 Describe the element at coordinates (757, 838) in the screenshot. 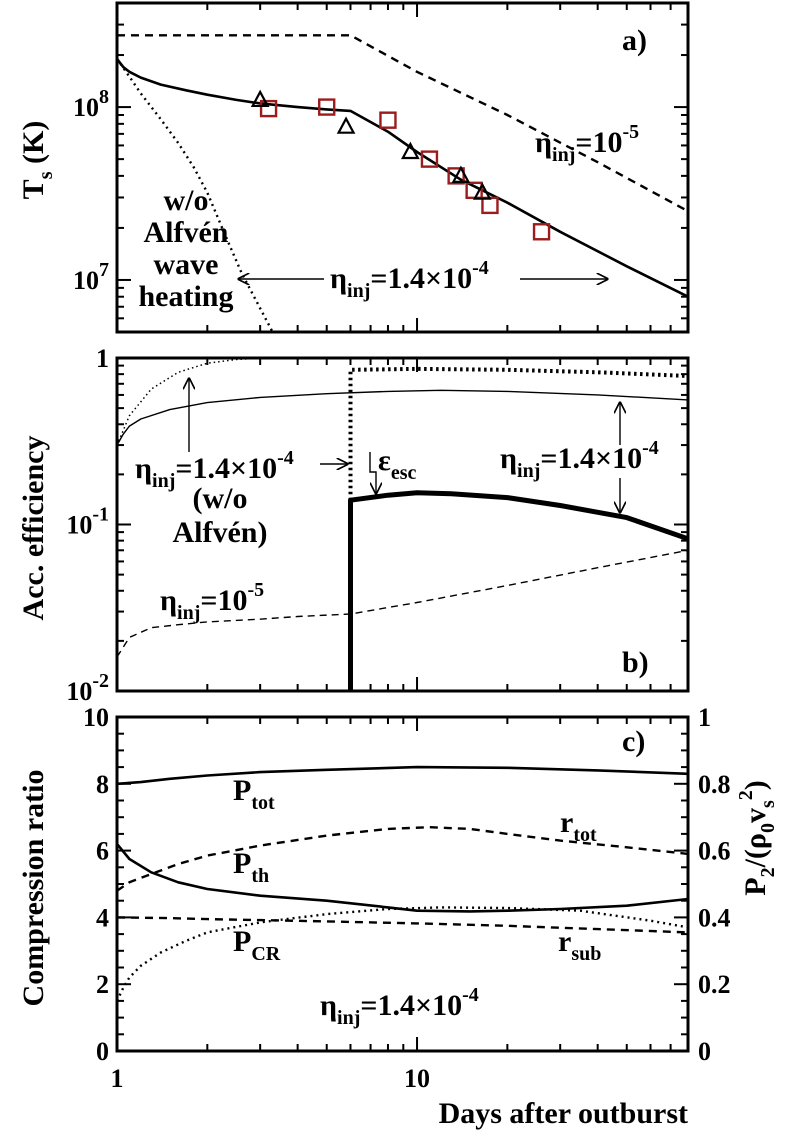

I see `panel-c-y2label: P2/(ρ0vs2)` at that location.